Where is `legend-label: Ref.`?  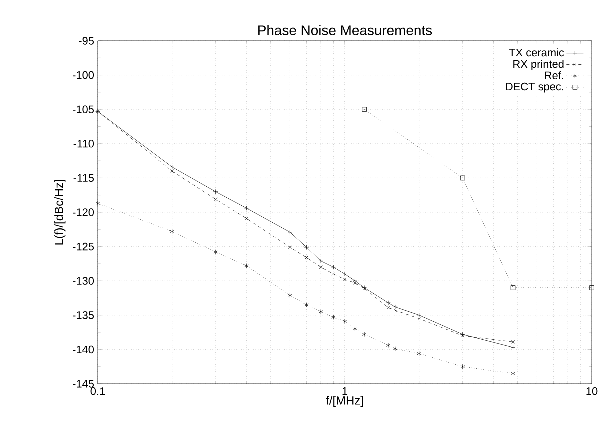 legend-label: Ref. is located at coordinates (554, 75).